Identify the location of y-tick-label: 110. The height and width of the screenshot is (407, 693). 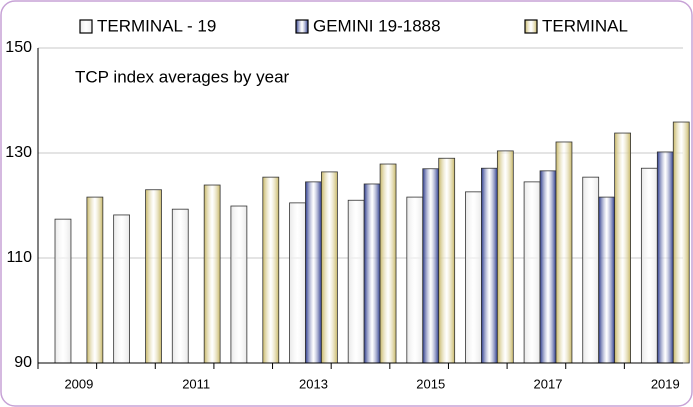
(19, 257).